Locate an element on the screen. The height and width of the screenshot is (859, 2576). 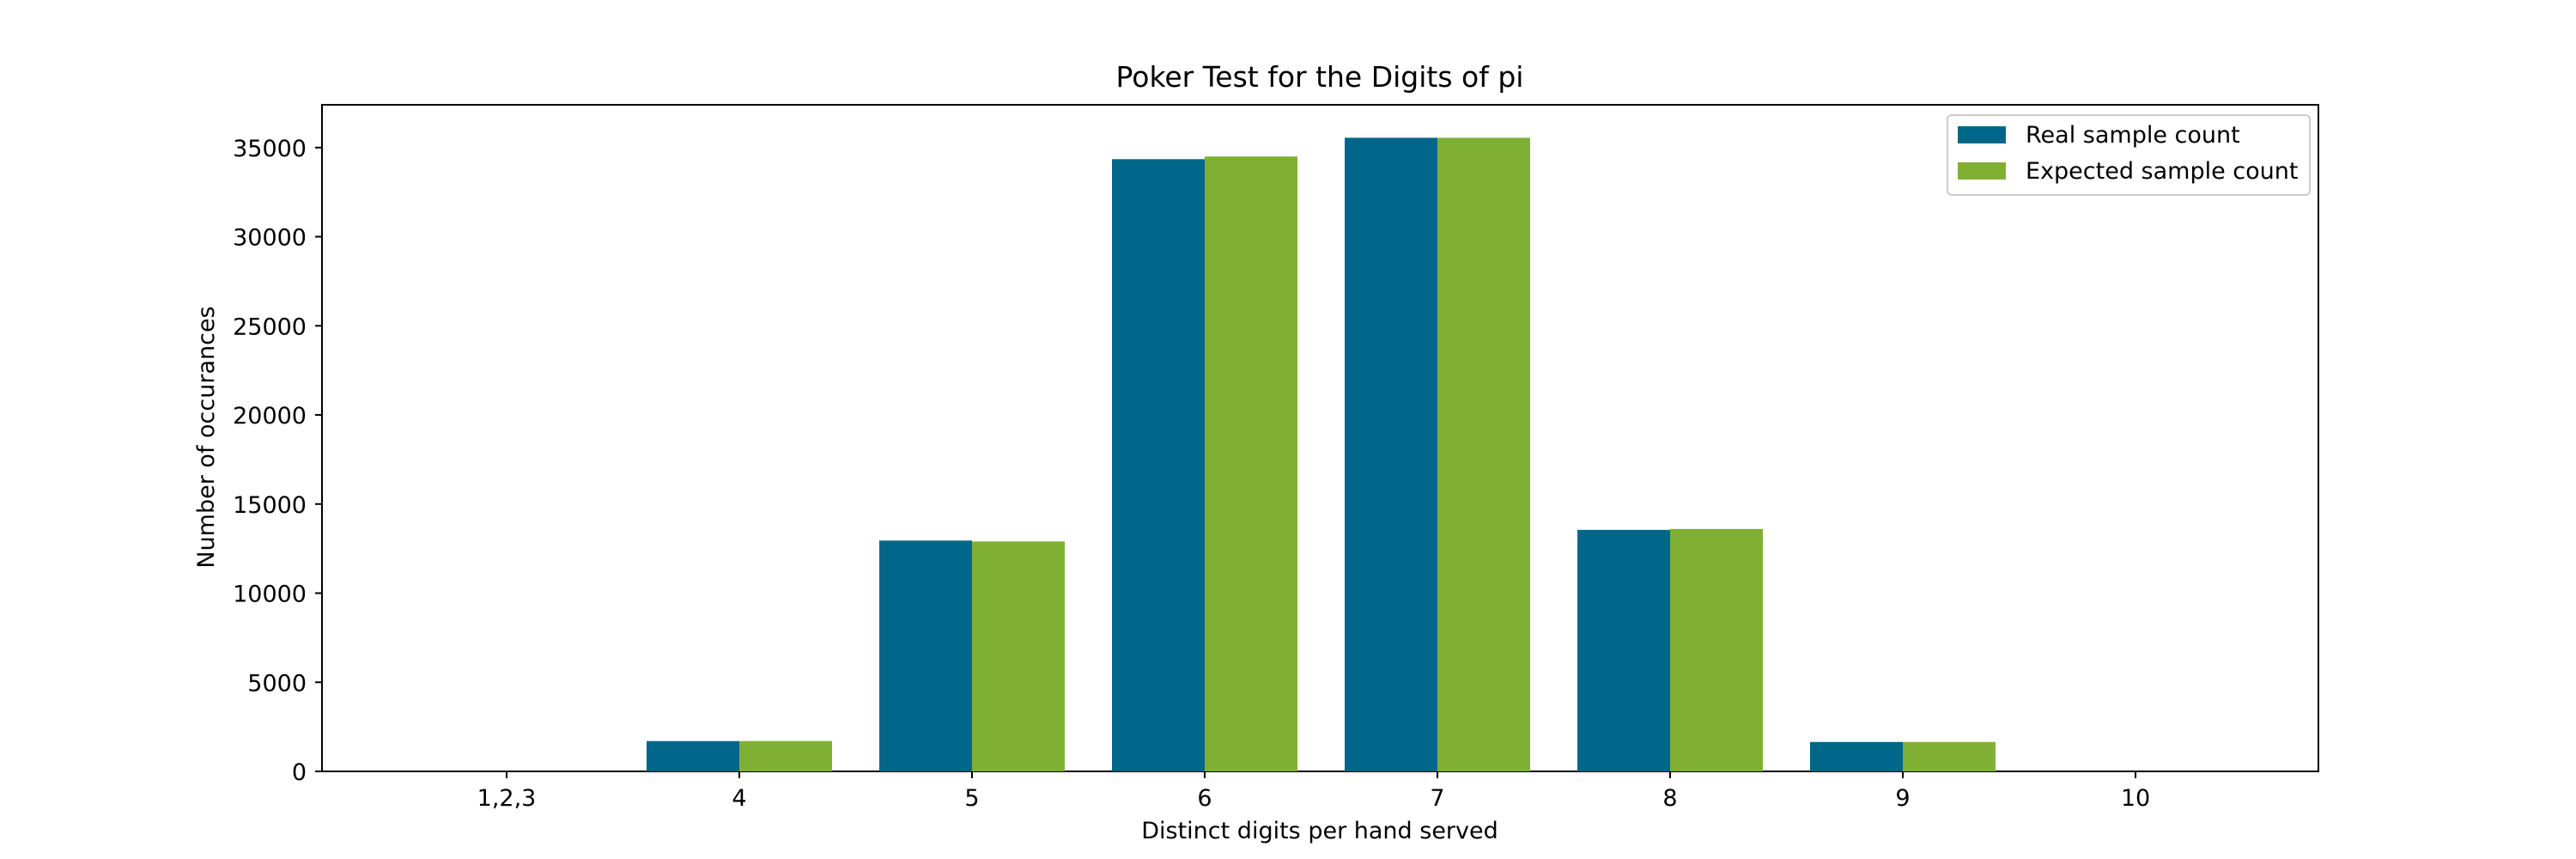
chart-title: Poker Test for the Digits of pi is located at coordinates (1320, 77).